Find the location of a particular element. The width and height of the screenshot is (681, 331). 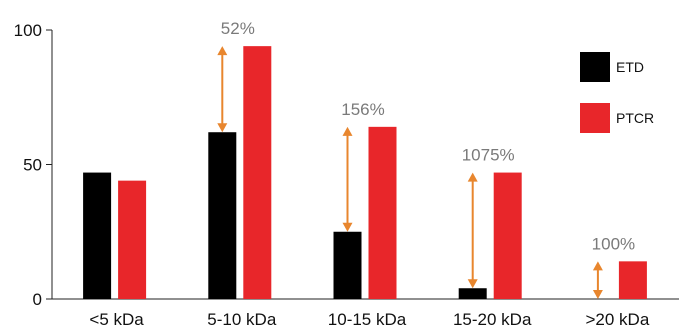

x-category-label: <5 kDa is located at coordinates (116, 319).